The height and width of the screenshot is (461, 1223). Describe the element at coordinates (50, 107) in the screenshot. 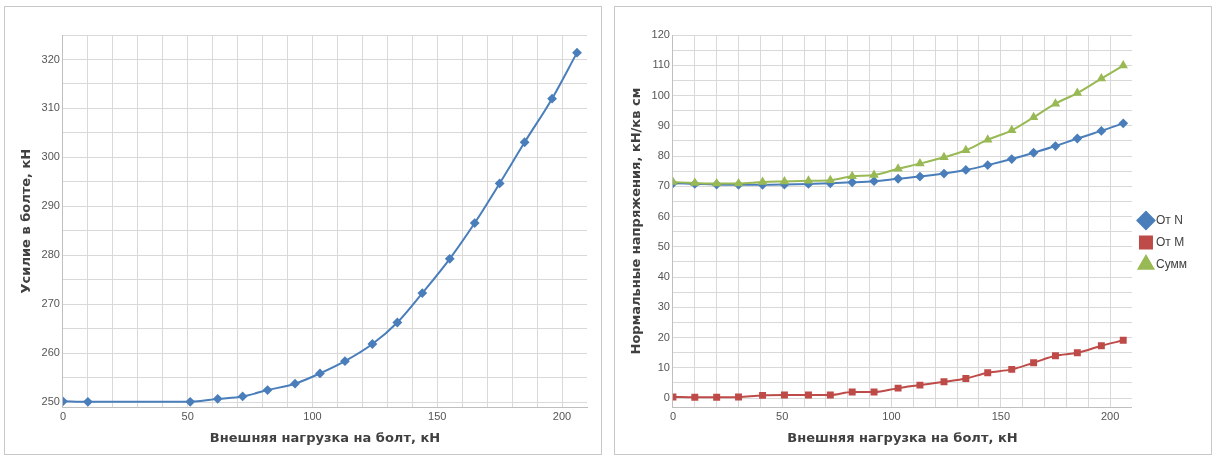

I see `y-tick-label: 310` at that location.